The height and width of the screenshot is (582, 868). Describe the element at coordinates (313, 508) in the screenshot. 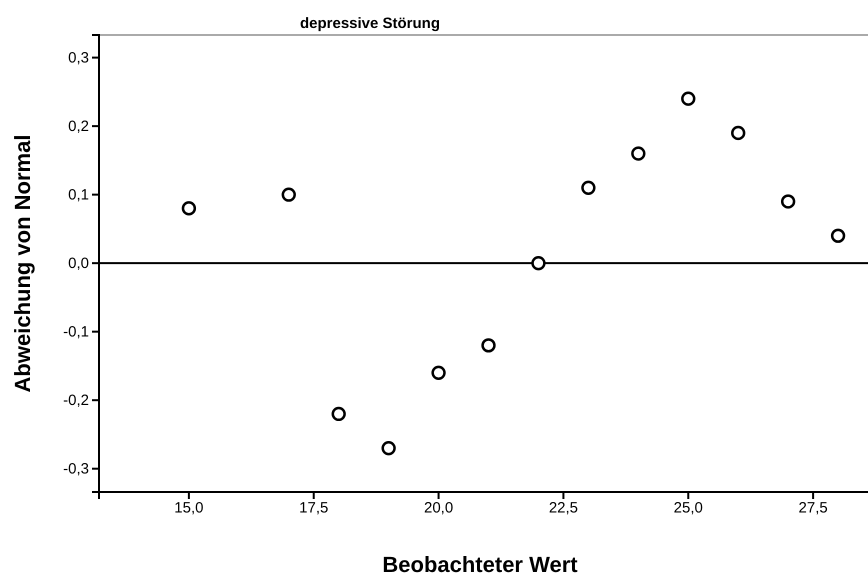

I see `x-tick-label: 17,5` at that location.